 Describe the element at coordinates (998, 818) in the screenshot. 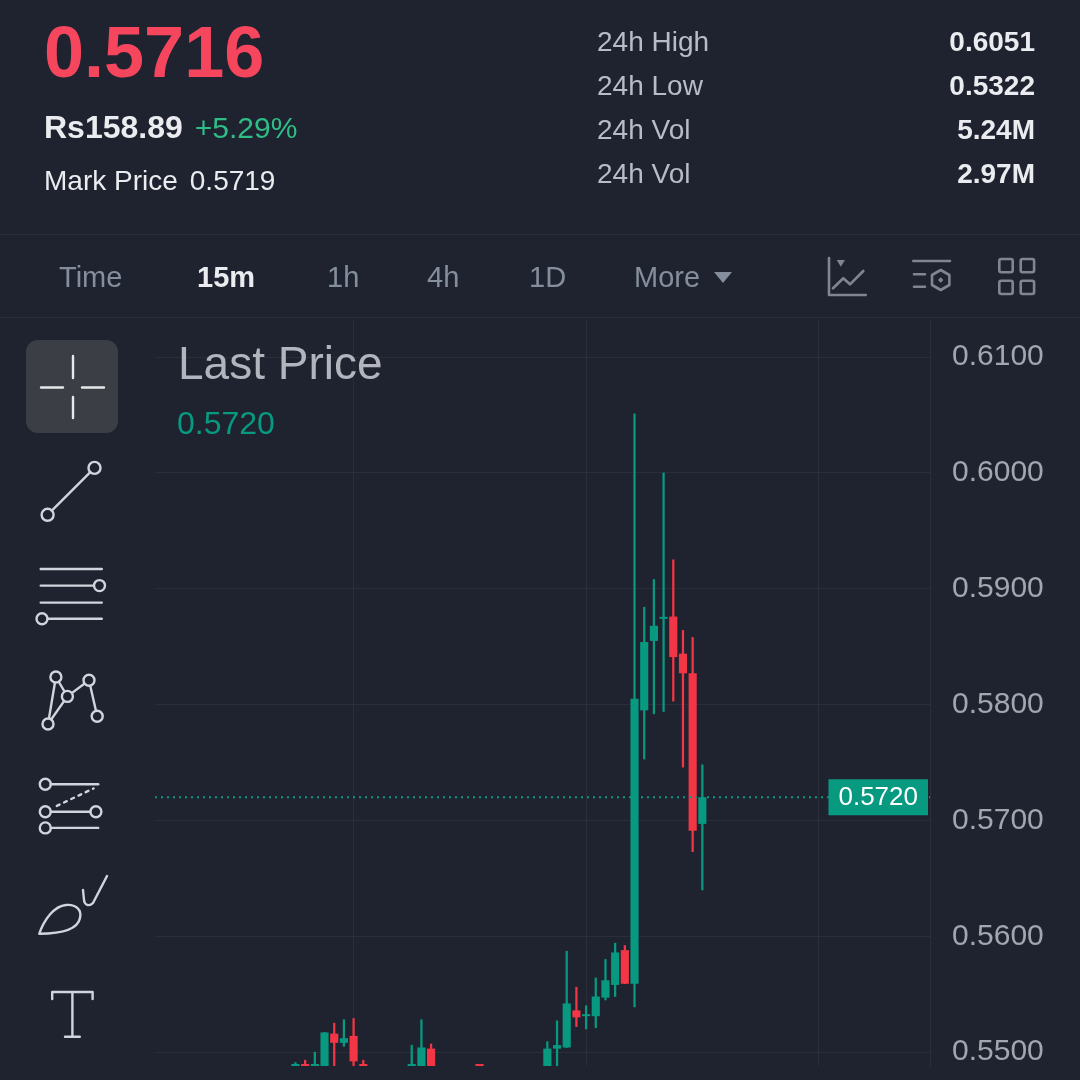

I see `y-tick-label: 0.5700` at that location.